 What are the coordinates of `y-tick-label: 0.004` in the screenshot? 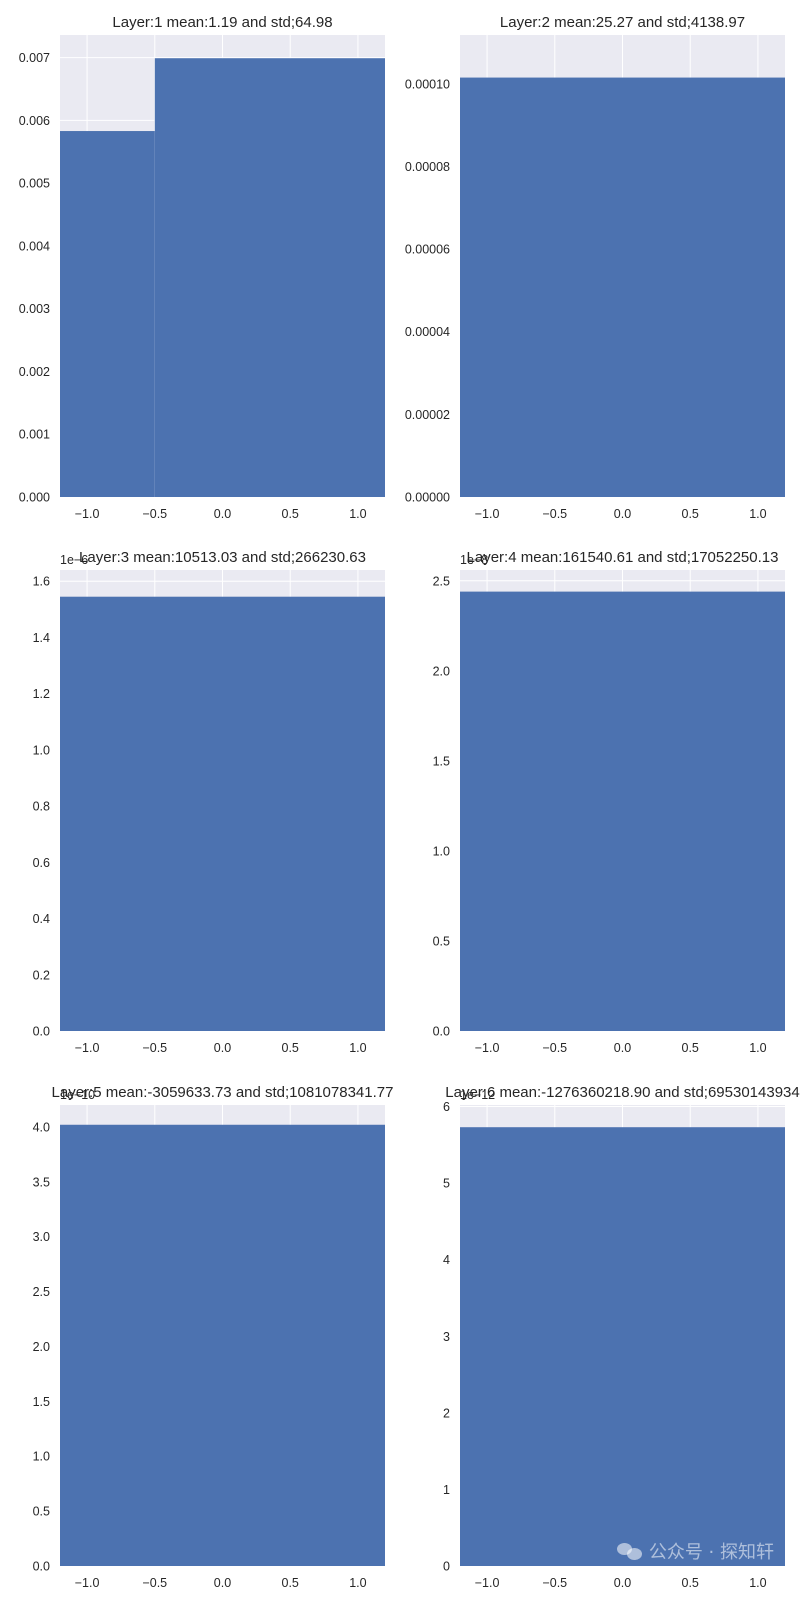 It's located at (34, 246).